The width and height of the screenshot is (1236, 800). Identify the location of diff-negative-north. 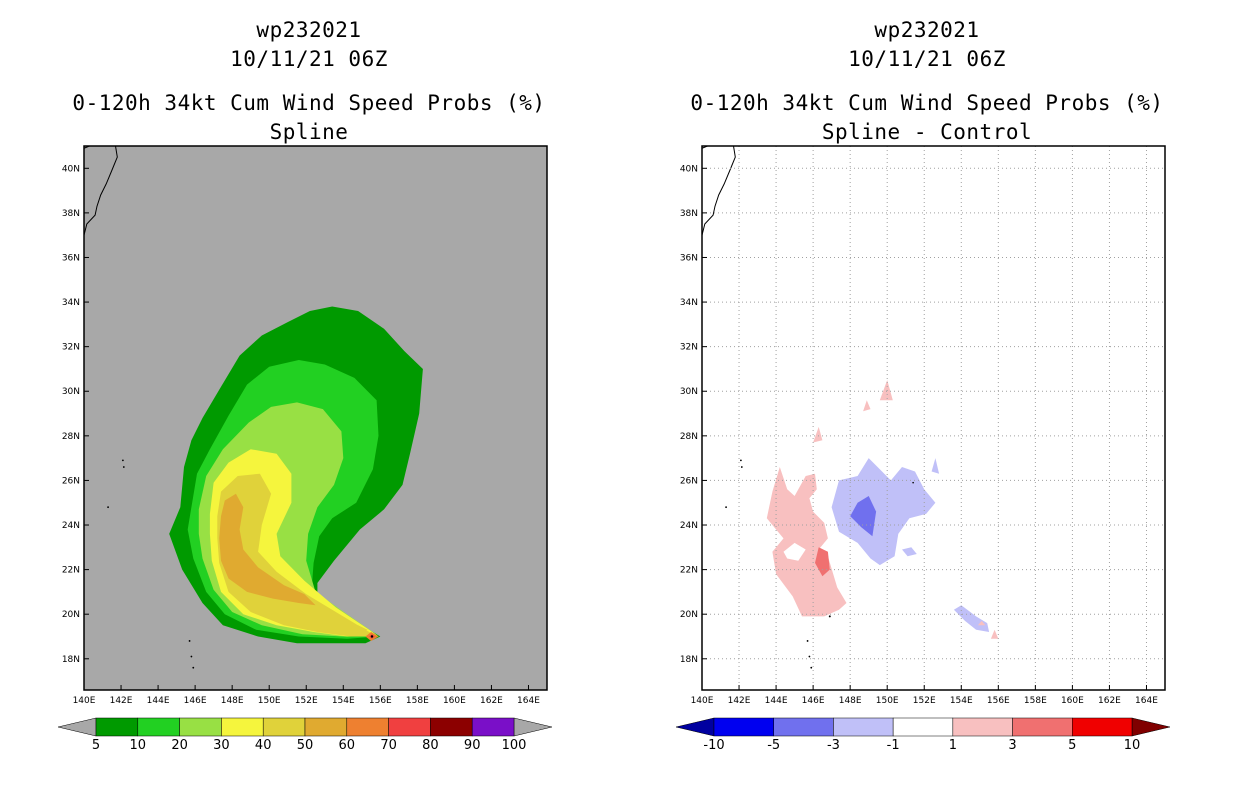
(935, 466).